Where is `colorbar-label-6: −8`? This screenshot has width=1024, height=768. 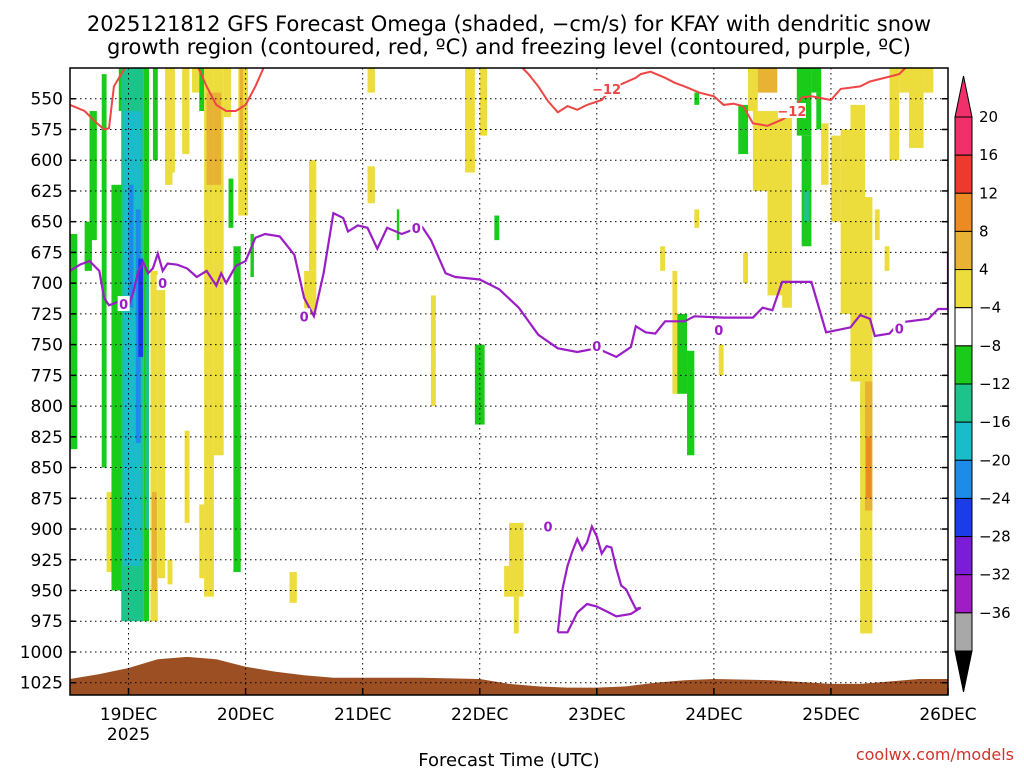
colorbar-label-6: −8 is located at coordinates (990, 346).